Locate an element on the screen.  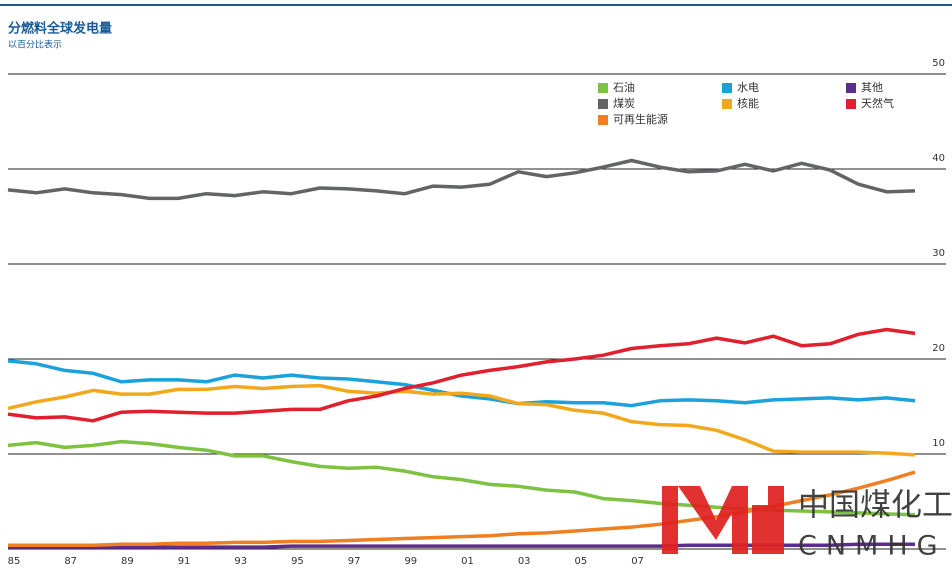
x-tick-label: 99 is located at coordinates (410, 561).